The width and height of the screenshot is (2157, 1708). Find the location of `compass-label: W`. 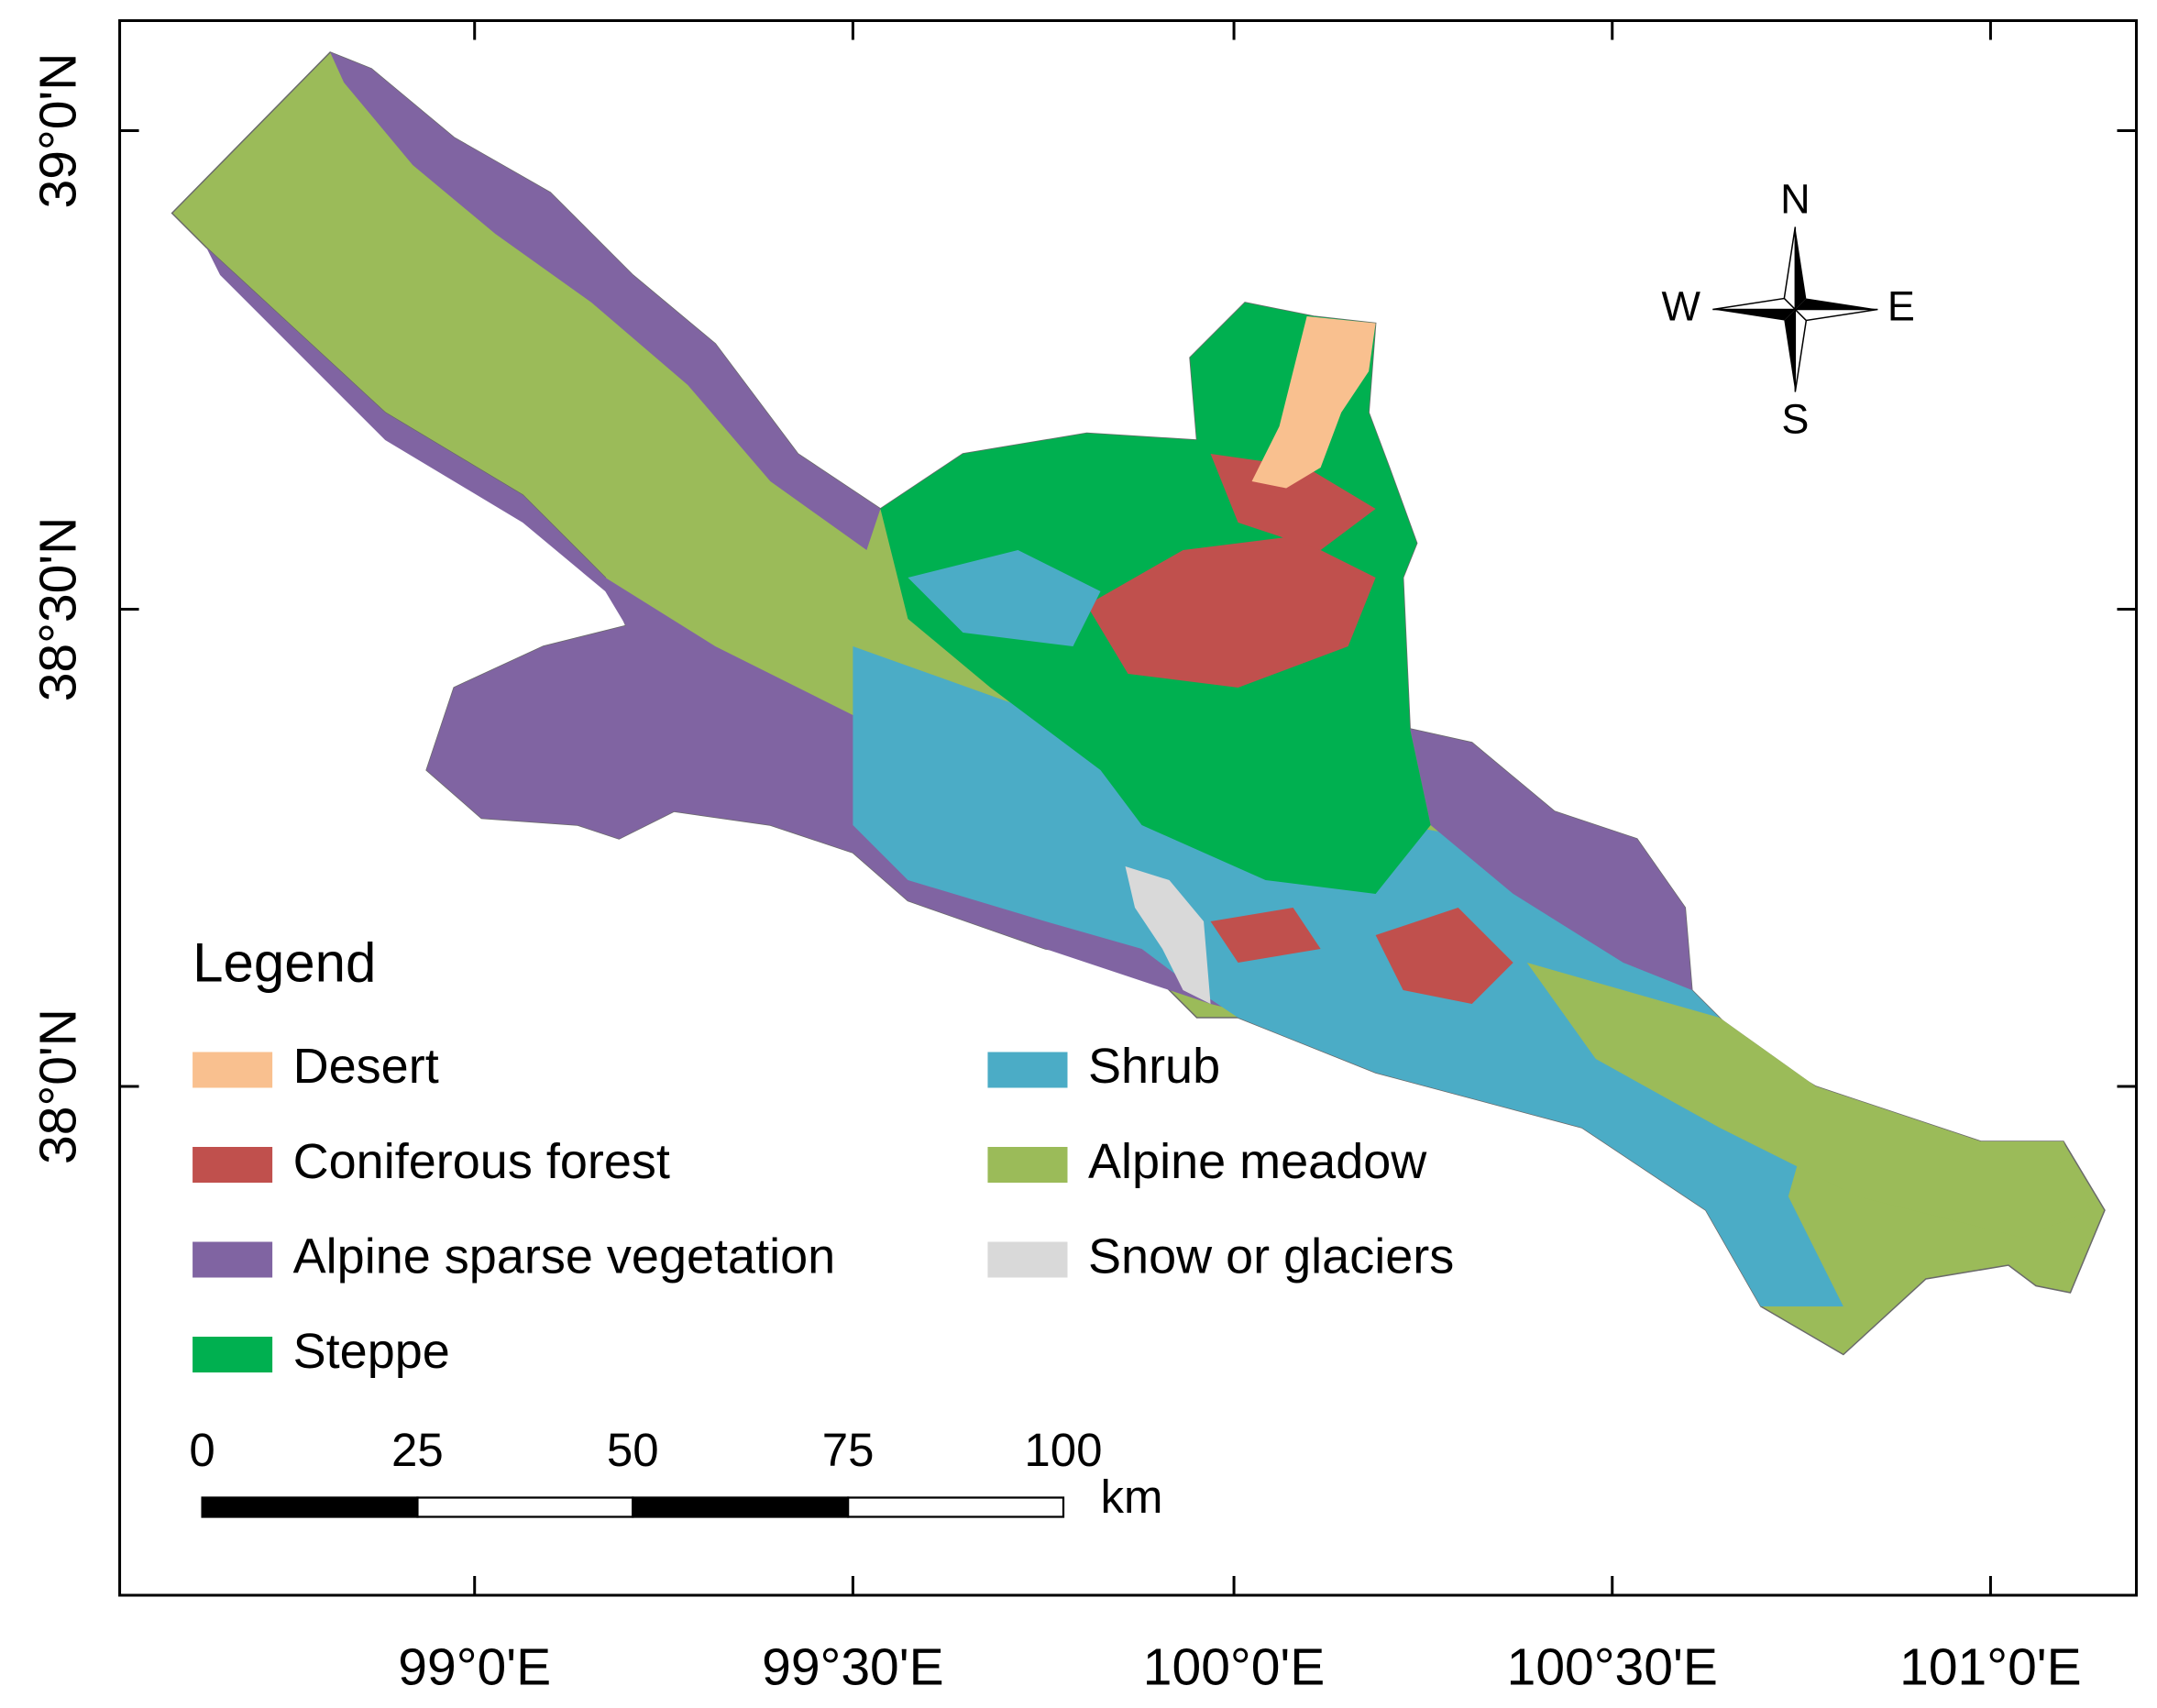

compass-label: W is located at coordinates (1681, 305).